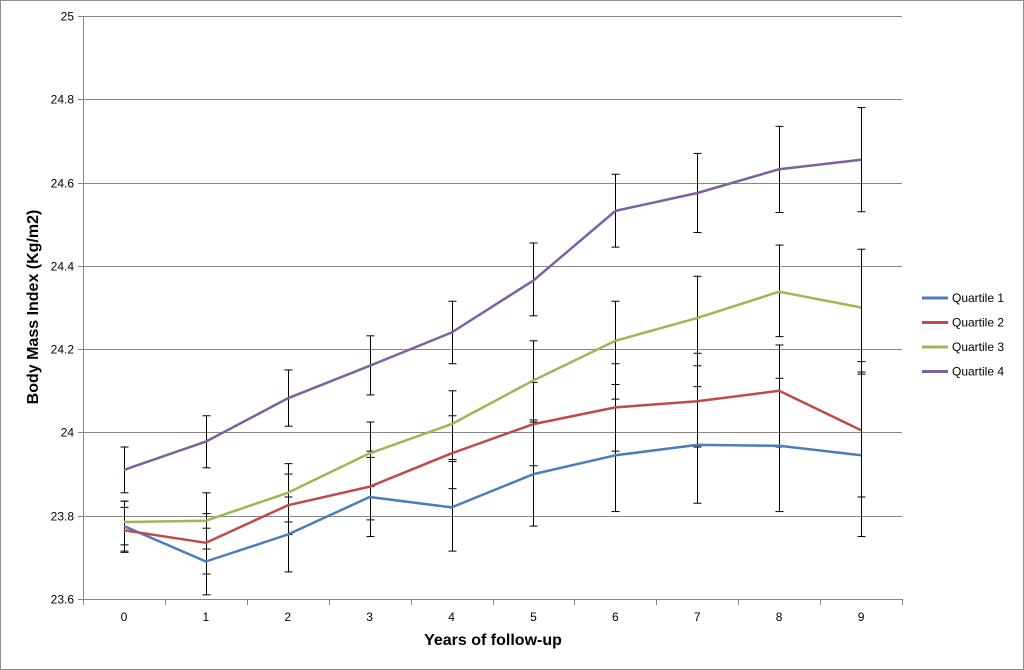 This screenshot has height=670, width=1024. What do you see at coordinates (206, 617) in the screenshot?
I see `x-tick-label: 1` at bounding box center [206, 617].